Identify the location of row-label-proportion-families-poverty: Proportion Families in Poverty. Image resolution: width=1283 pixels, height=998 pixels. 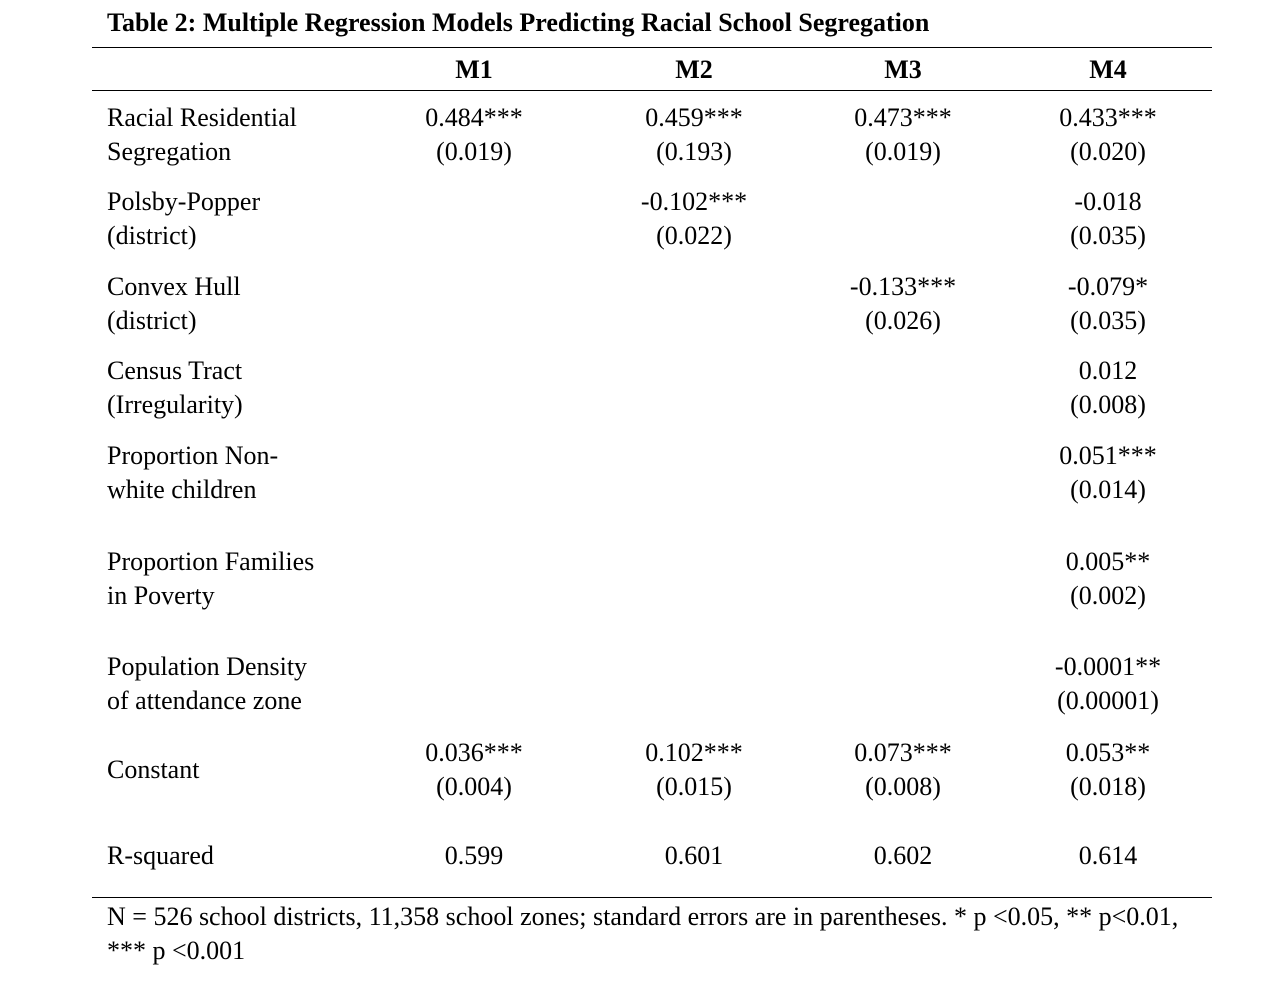
(211, 578).